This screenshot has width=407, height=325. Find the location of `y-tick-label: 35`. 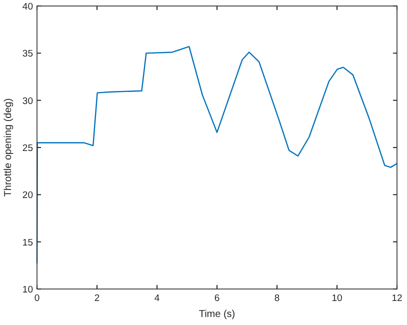

y-tick-label: 35 is located at coordinates (27, 54).